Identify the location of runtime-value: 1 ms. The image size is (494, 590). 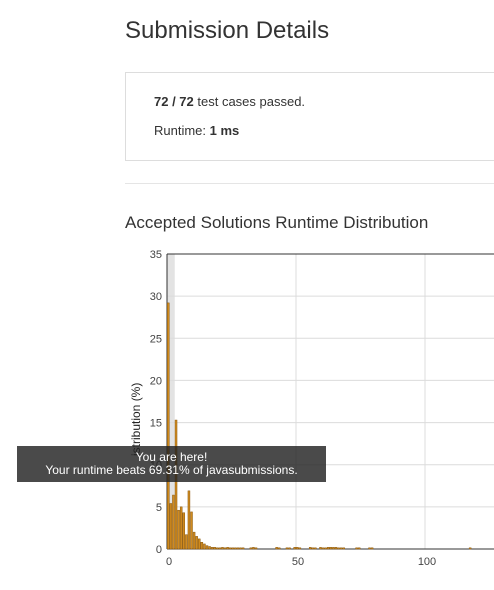
(224, 130).